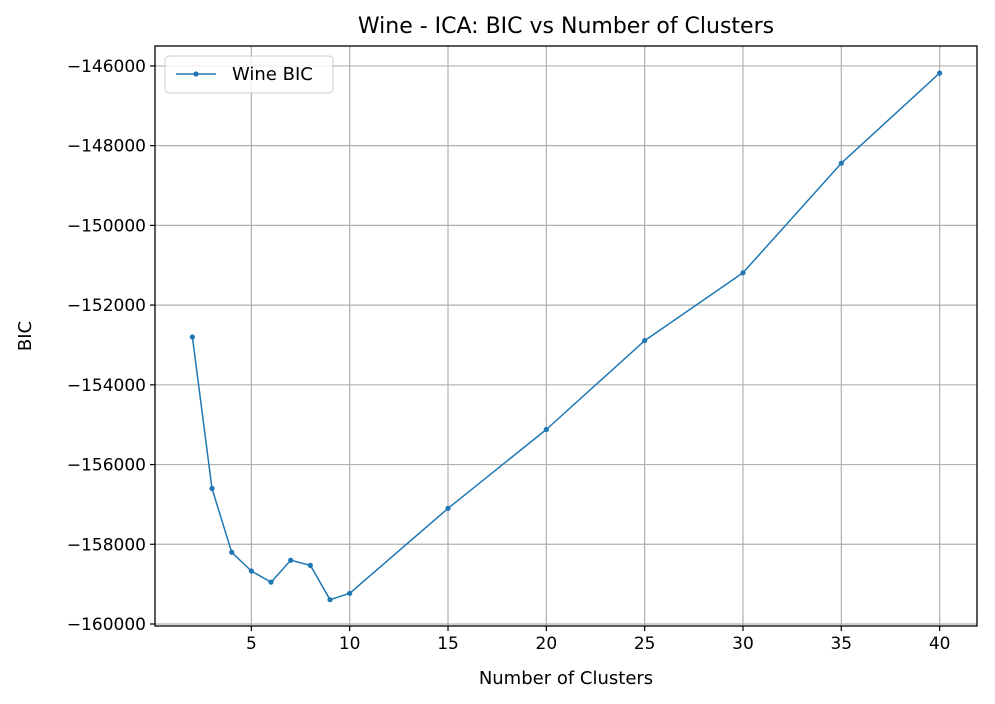 This screenshot has width=995, height=704. What do you see at coordinates (645, 644) in the screenshot?
I see `x-tick-label: 25` at bounding box center [645, 644].